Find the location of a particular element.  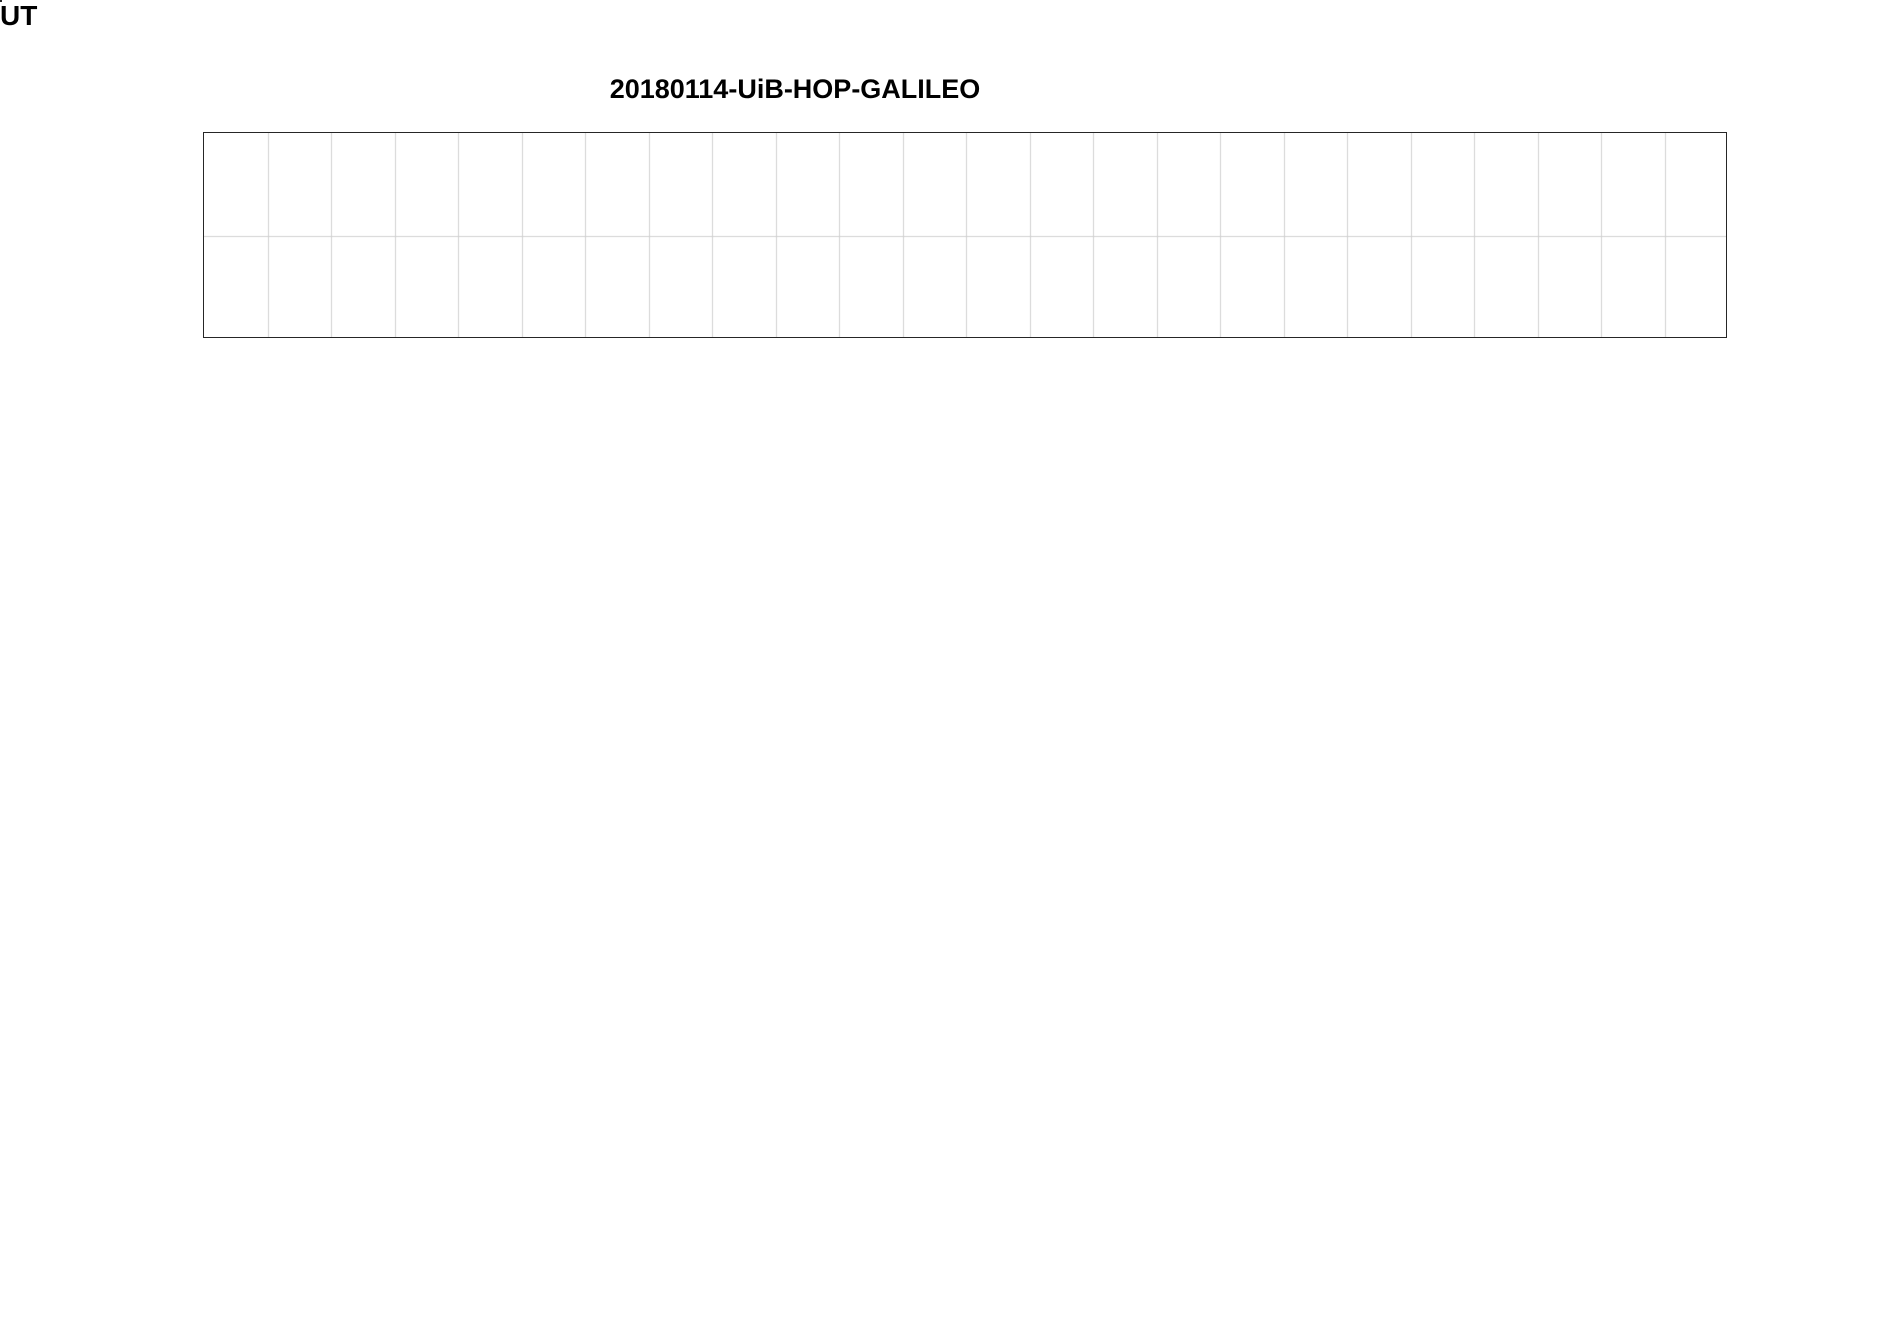

figure-title: 20180114-UiB-HOP-GALILEO is located at coordinates (795, 89).